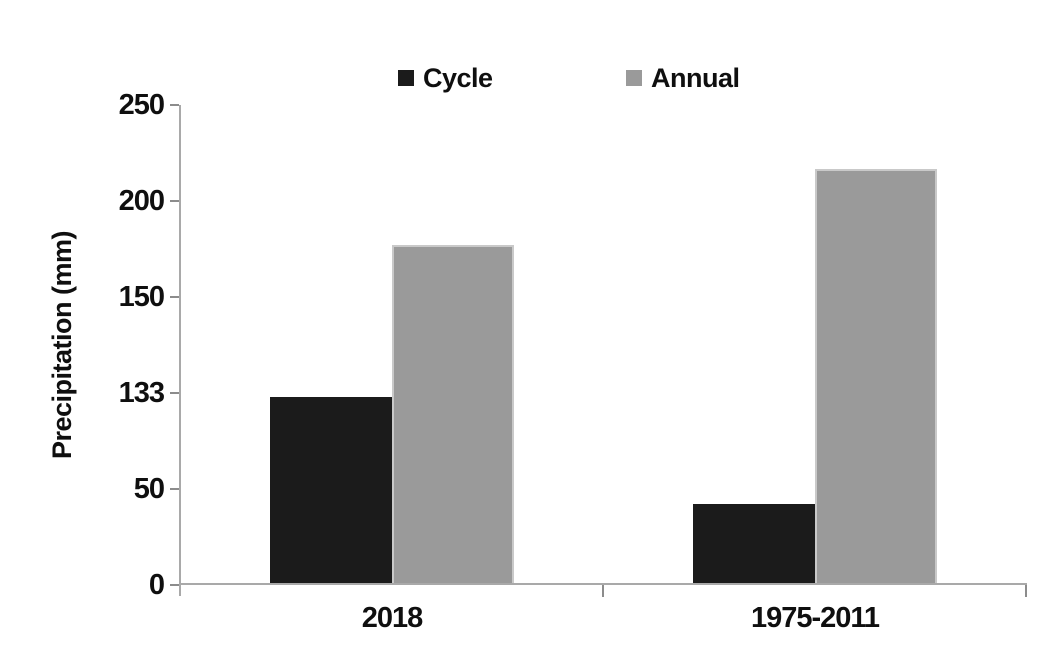 Image resolution: width=1060 pixels, height=661 pixels. I want to click on cycle-legend-swatch-icon, so click(406, 78).